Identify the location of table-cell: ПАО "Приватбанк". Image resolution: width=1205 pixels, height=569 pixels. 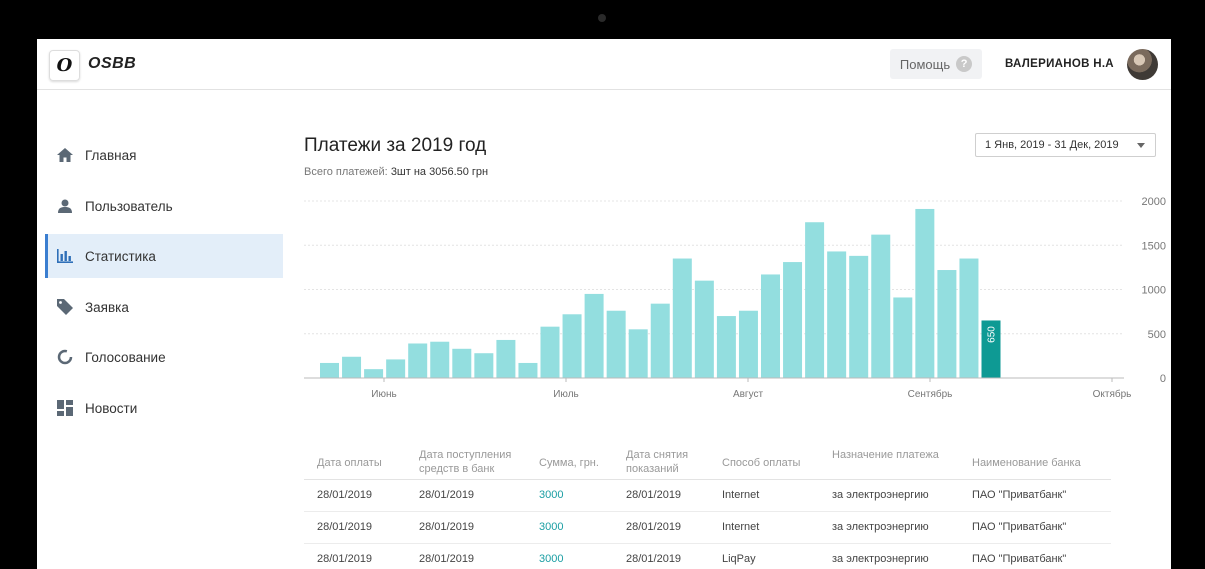
(1019, 527).